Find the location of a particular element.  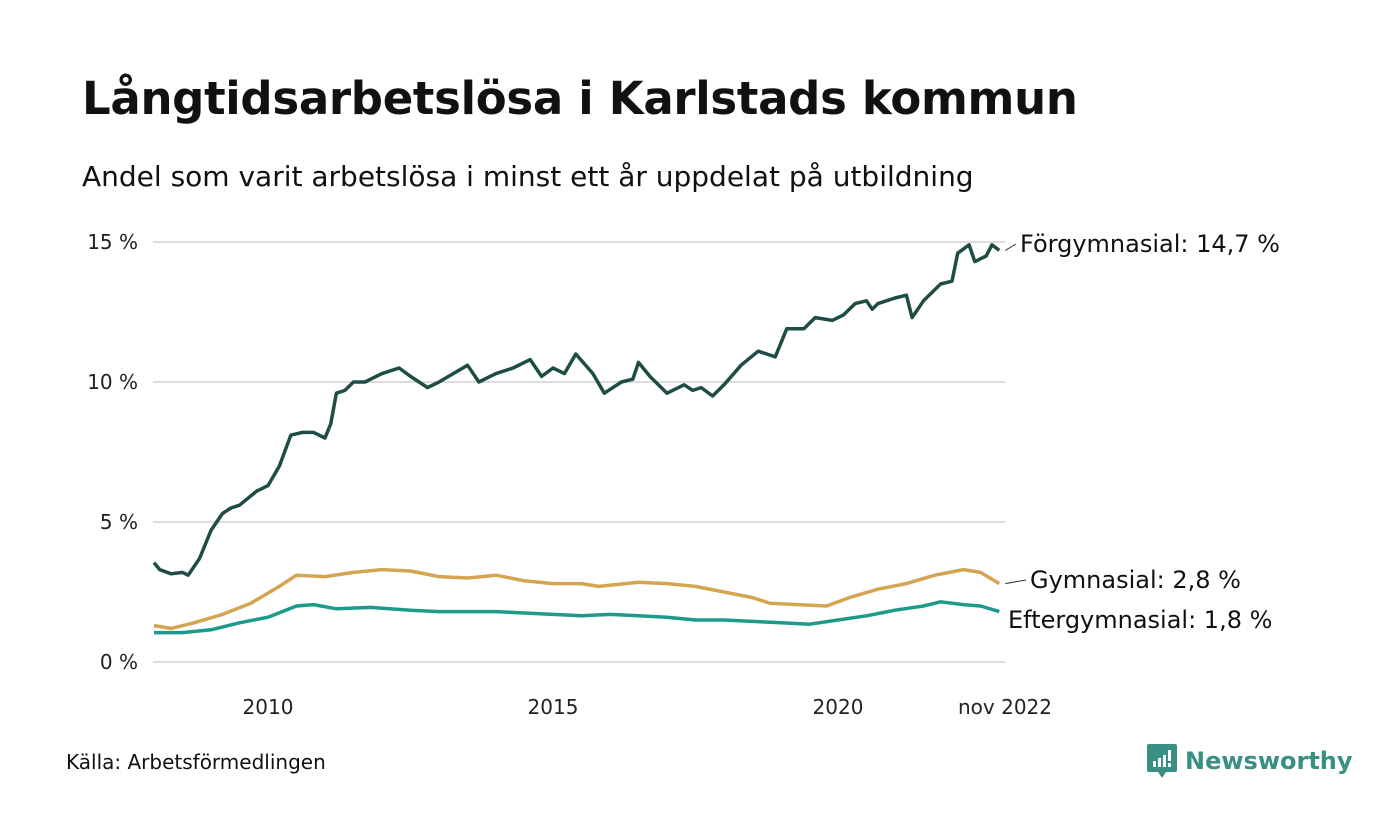

x-tick-label: nov 2022 is located at coordinates (1005, 707).